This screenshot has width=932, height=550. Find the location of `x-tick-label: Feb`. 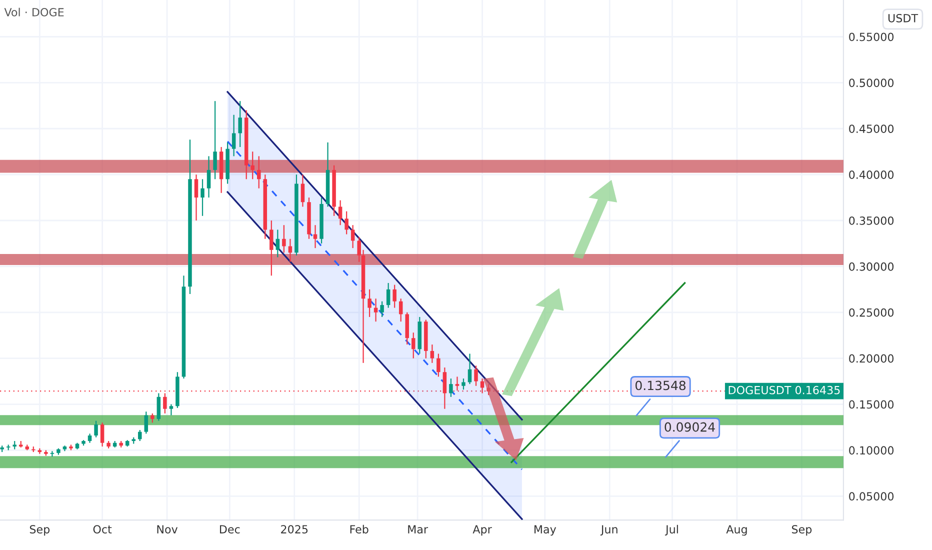

x-tick-label: Feb is located at coordinates (359, 529).